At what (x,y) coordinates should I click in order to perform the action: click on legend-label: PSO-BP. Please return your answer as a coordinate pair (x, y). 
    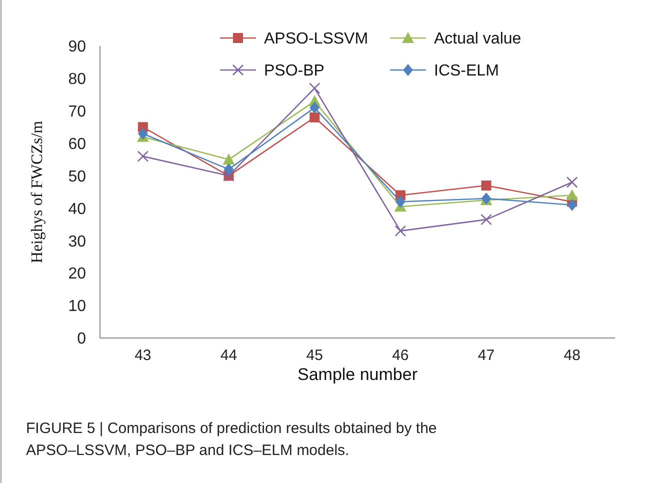
    Looking at the image, I should click on (294, 71).